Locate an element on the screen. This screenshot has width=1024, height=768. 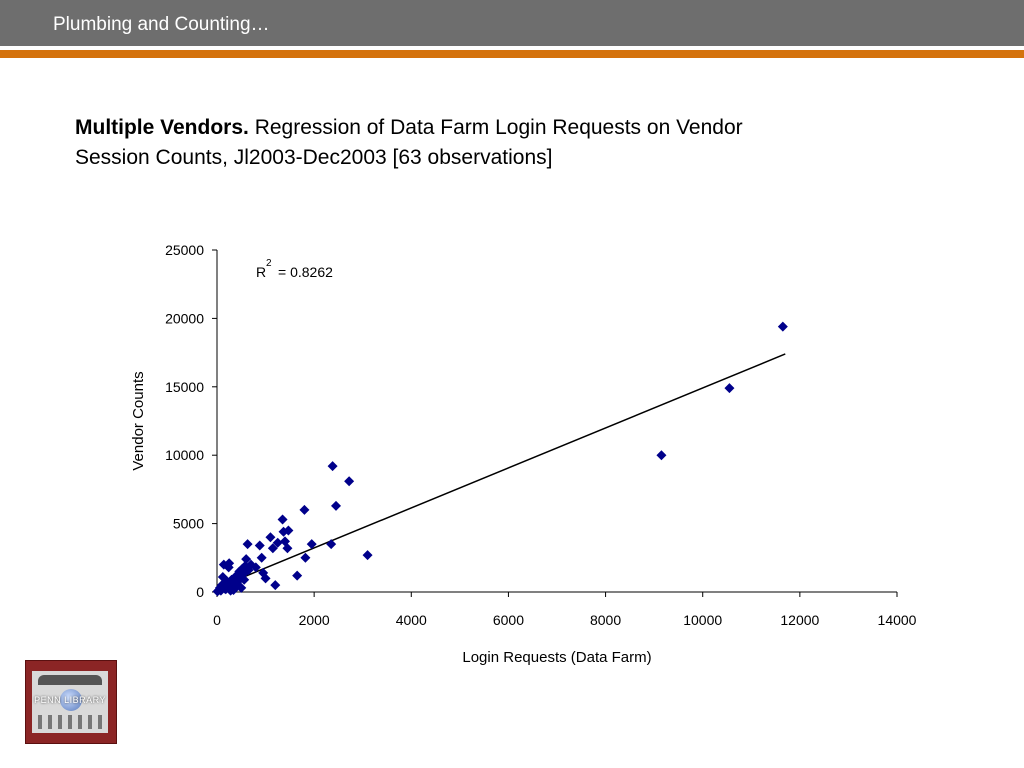
y-tick-label: 10000 is located at coordinates (184, 455).